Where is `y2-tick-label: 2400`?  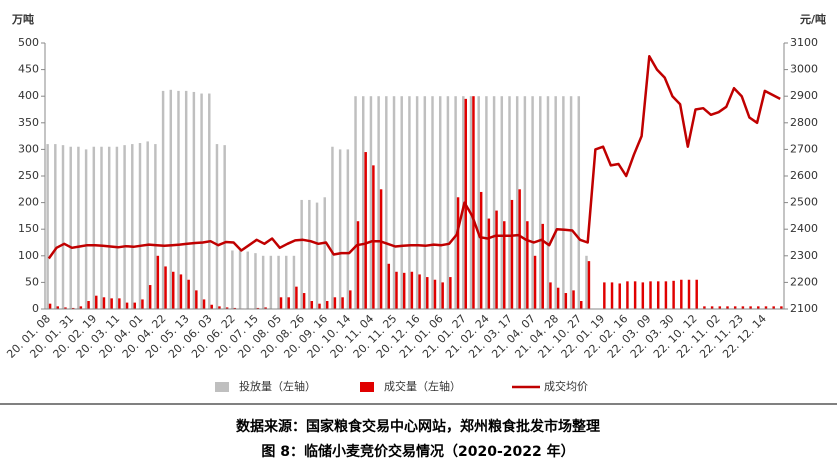 y2-tick-label: 2400 is located at coordinates (804, 228).